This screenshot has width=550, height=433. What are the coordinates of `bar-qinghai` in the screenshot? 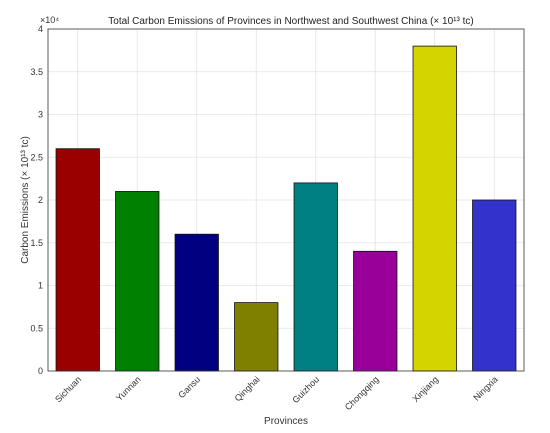 It's located at (256, 337).